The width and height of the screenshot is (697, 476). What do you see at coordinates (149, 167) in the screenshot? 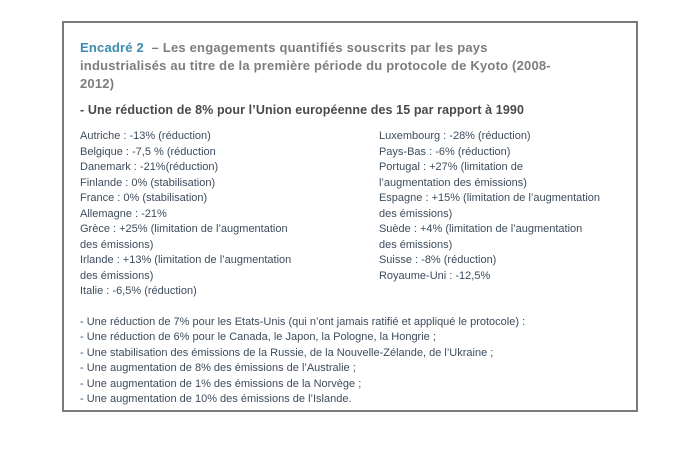
I see `country-entry: Danemark : -21%(réduction)` at bounding box center [149, 167].